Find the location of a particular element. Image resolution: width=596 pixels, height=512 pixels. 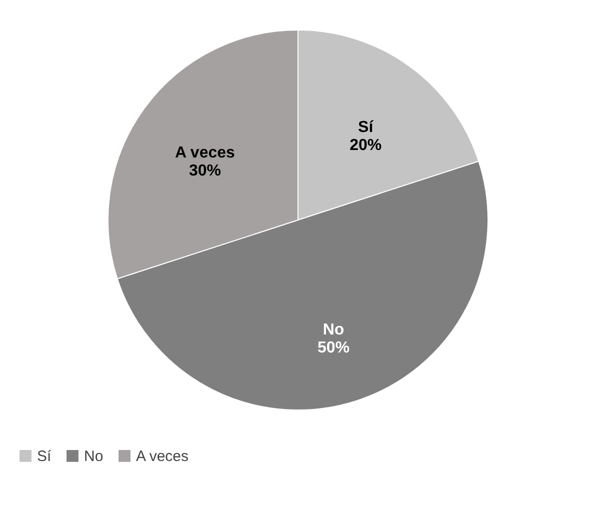

slice-label: A veces is located at coordinates (205, 153).